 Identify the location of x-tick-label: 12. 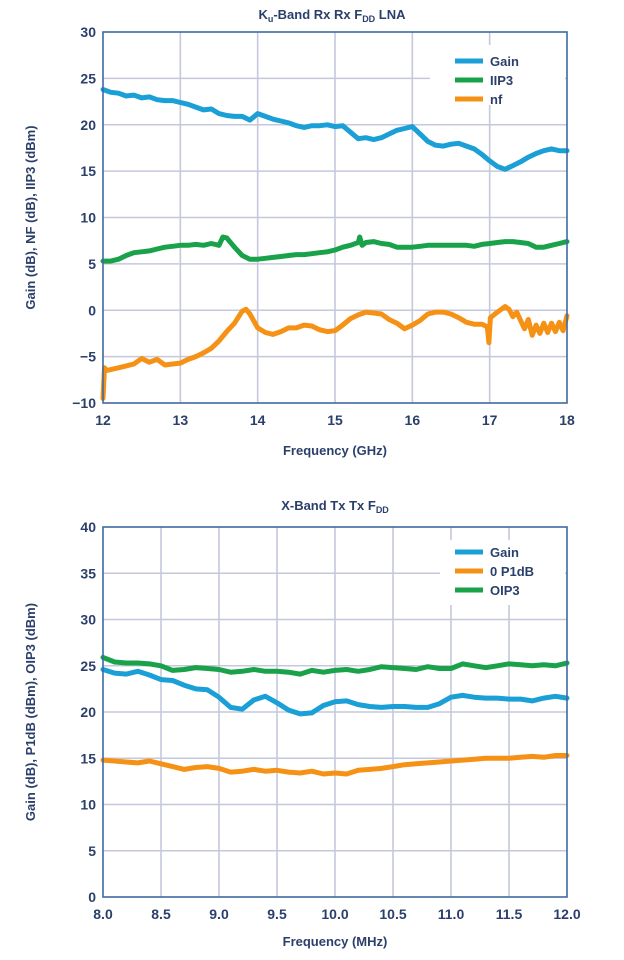
(103, 420).